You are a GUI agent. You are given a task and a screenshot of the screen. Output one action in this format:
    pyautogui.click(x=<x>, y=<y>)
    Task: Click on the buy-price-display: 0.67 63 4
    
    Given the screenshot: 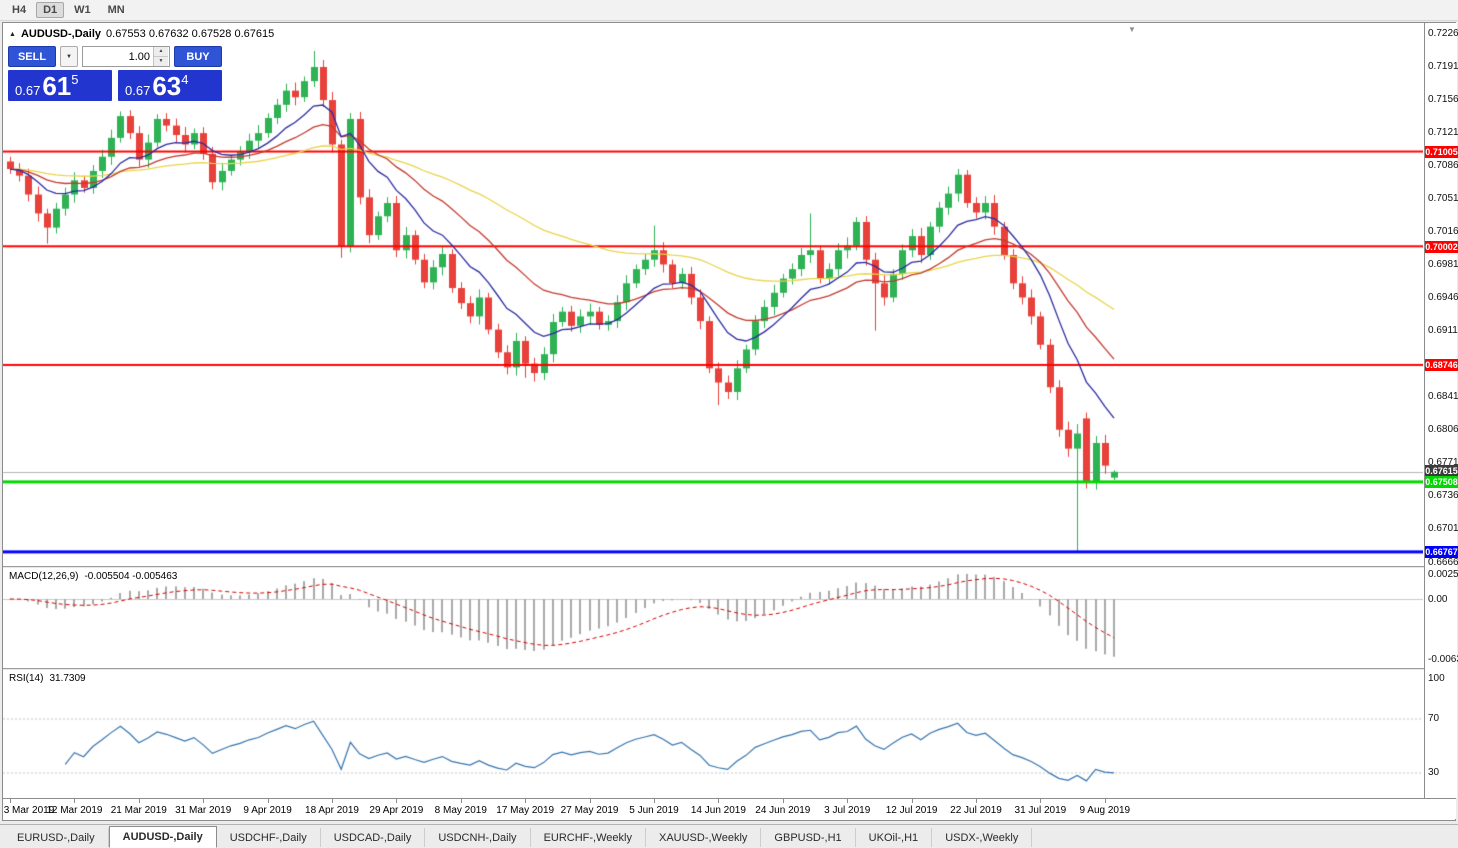 What is the action you would take?
    pyautogui.click(x=170, y=85)
    